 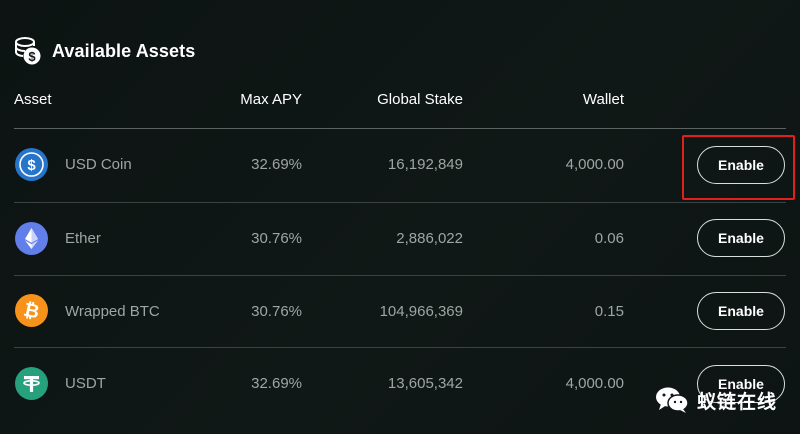 What do you see at coordinates (737, 401) in the screenshot?
I see `watermark-text: 蚁链在线` at bounding box center [737, 401].